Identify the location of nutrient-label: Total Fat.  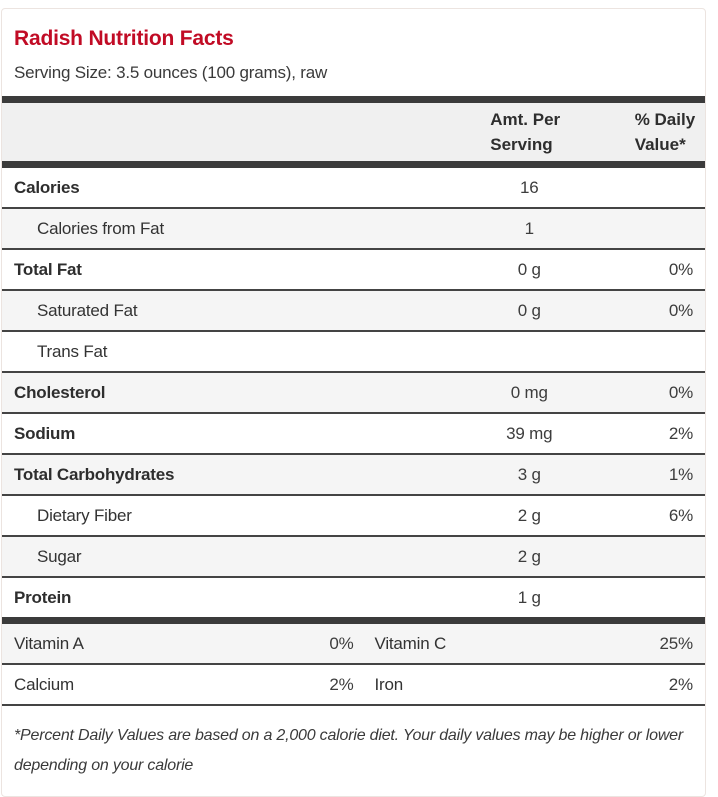
(48, 269).